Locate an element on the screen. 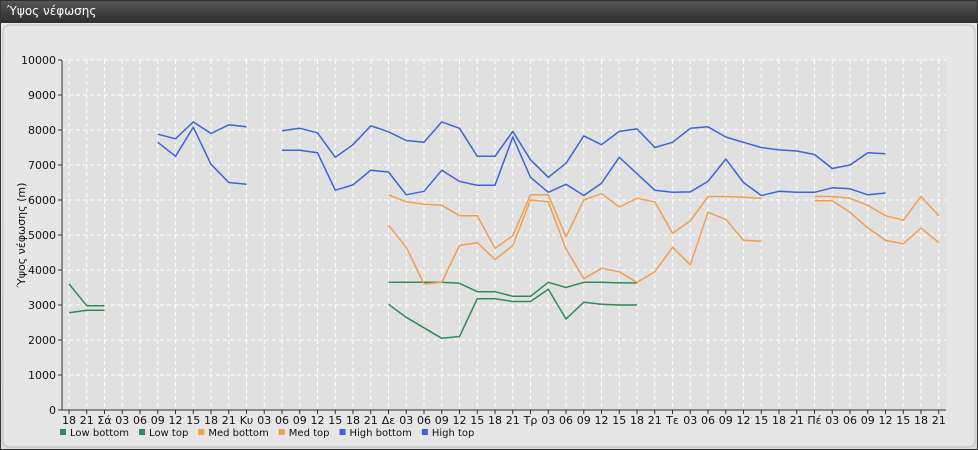 This screenshot has width=978, height=450. y-tick-label: 3000 is located at coordinates (42, 305).